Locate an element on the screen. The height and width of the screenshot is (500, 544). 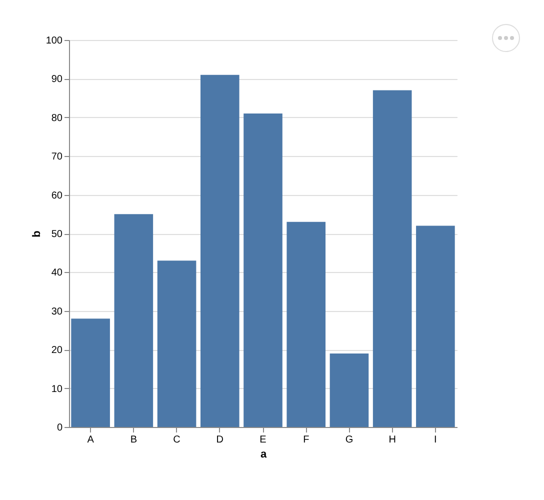
x-tick-label: D is located at coordinates (220, 440).